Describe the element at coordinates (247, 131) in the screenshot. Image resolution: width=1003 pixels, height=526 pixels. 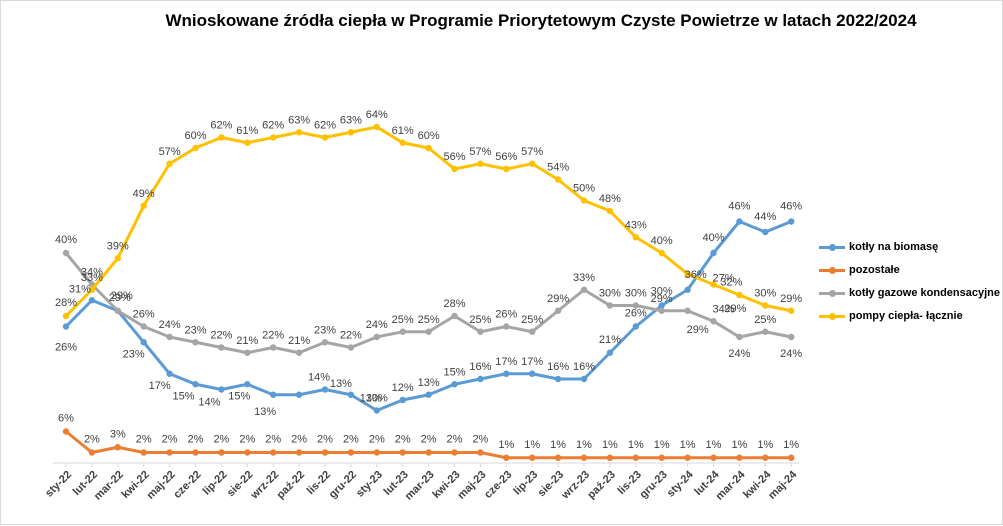
I see `data-label: 61%` at that location.